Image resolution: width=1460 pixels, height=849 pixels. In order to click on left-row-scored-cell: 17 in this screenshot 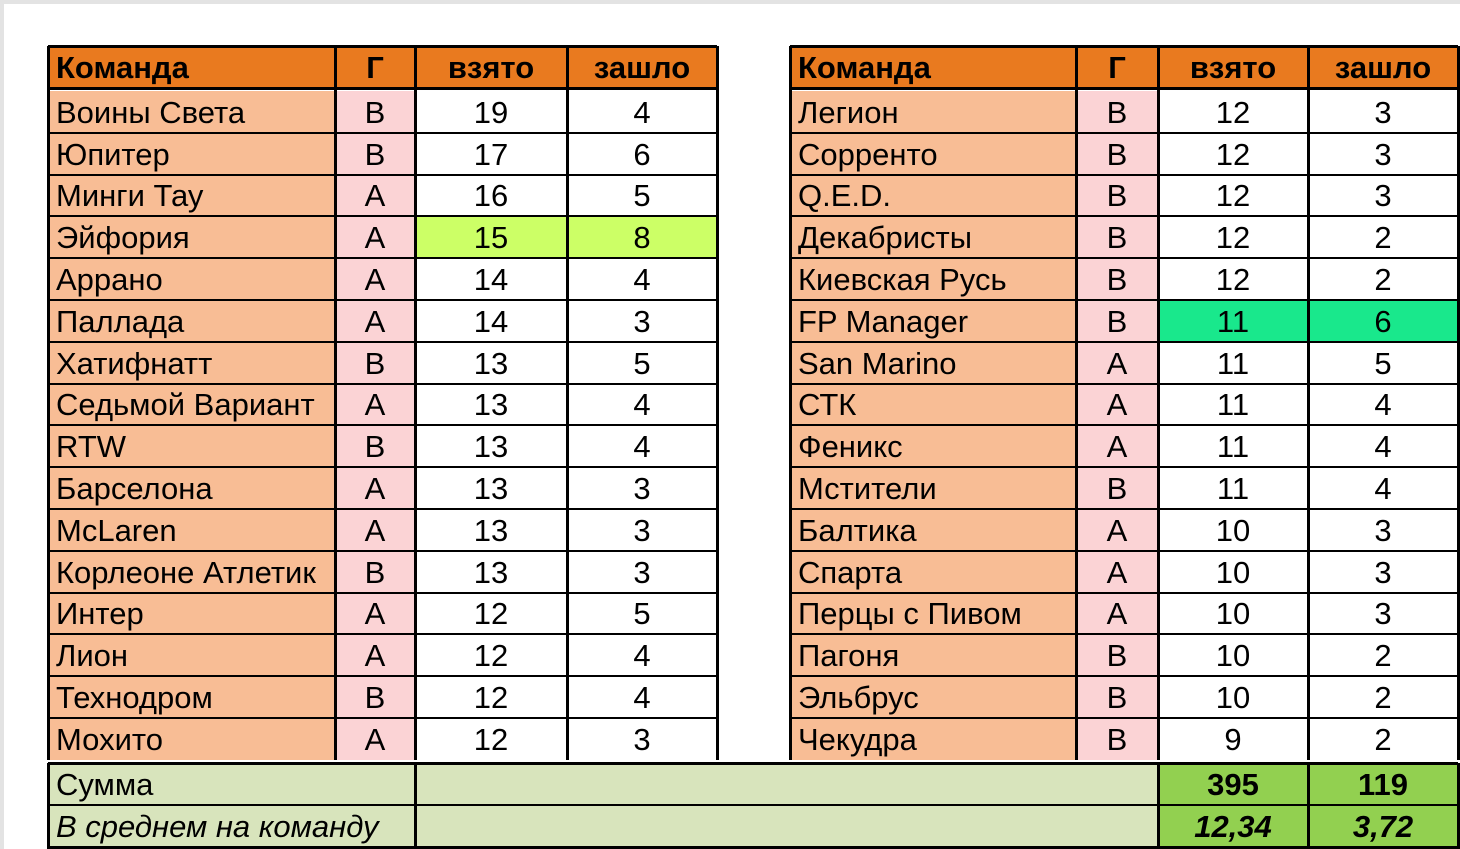, I will do `click(491, 154)`.